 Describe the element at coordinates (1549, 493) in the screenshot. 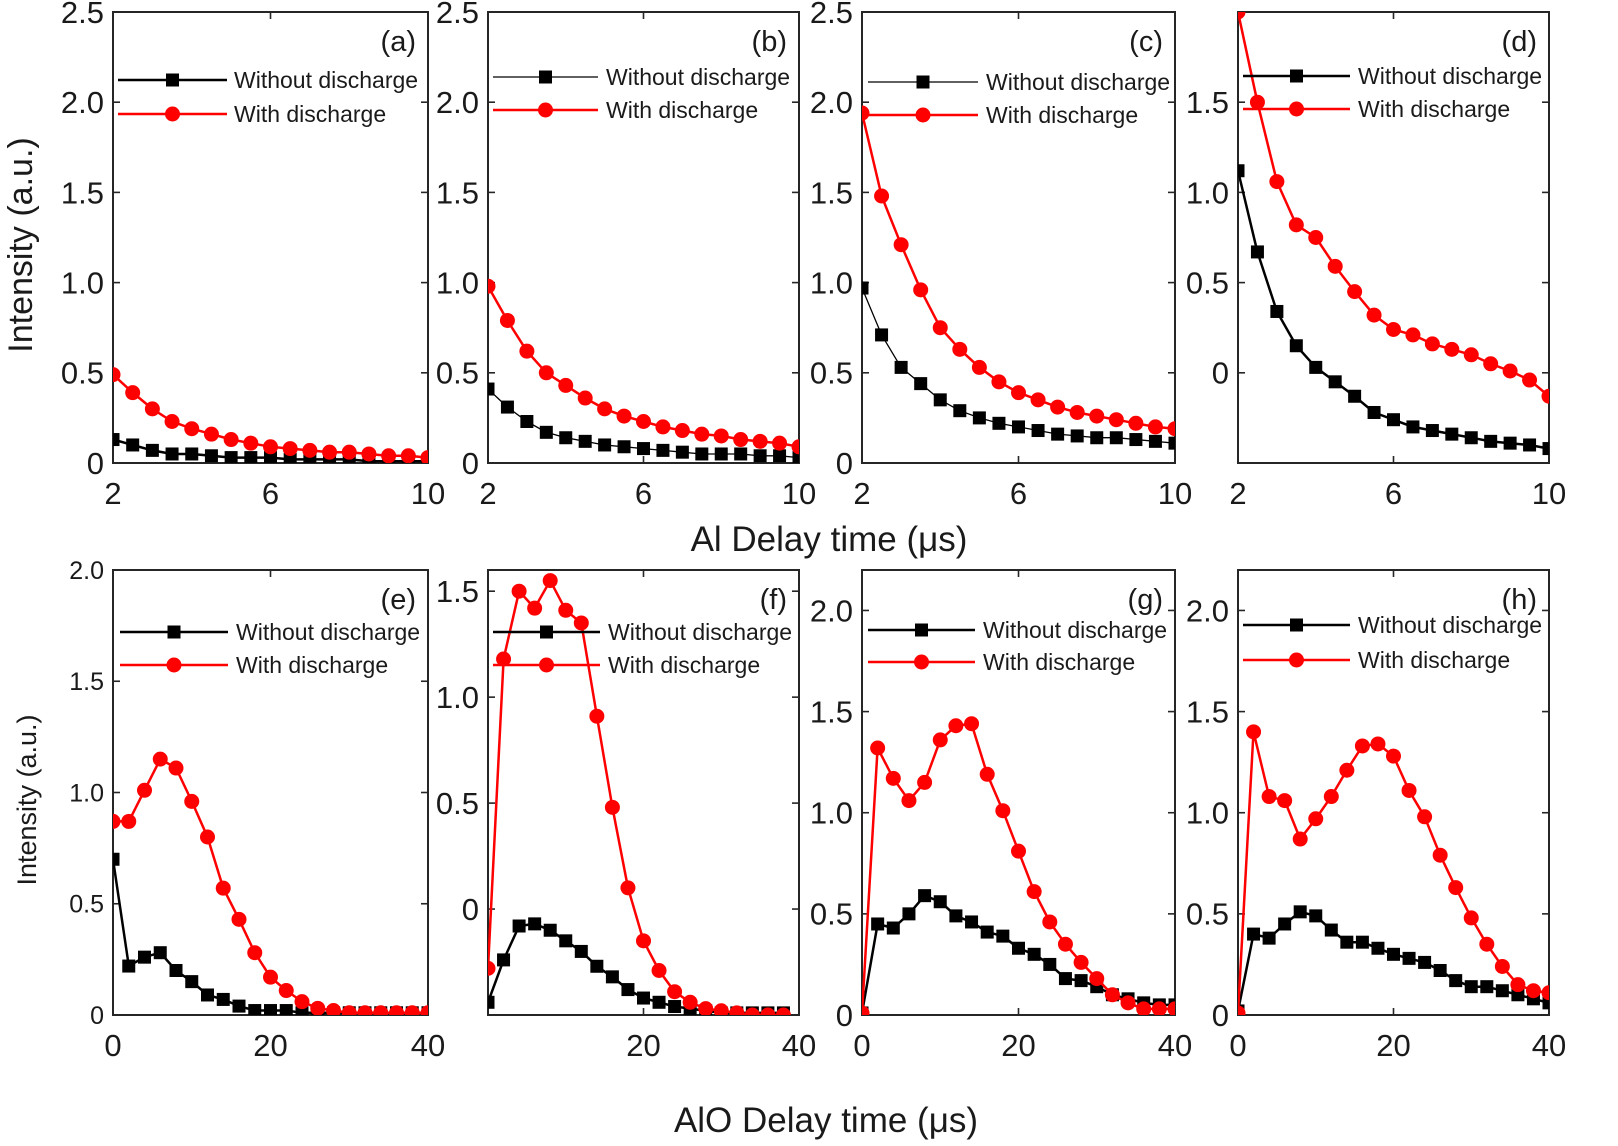

I see `x-tick-label: 10` at that location.